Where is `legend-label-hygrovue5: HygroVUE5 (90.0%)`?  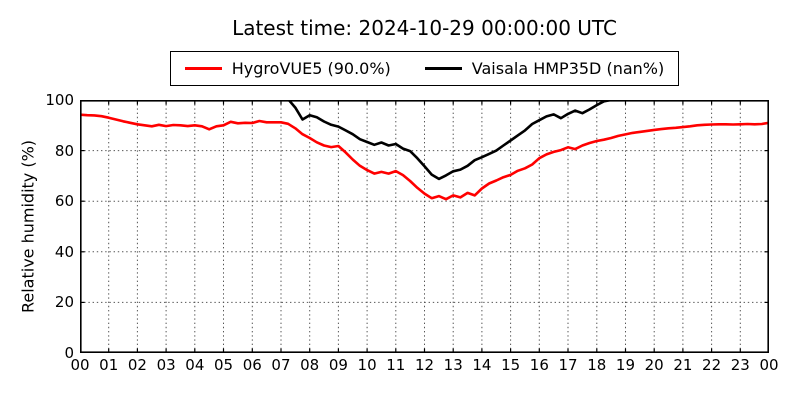 legend-label-hygrovue5: HygroVUE5 (90.0%) is located at coordinates (311, 68).